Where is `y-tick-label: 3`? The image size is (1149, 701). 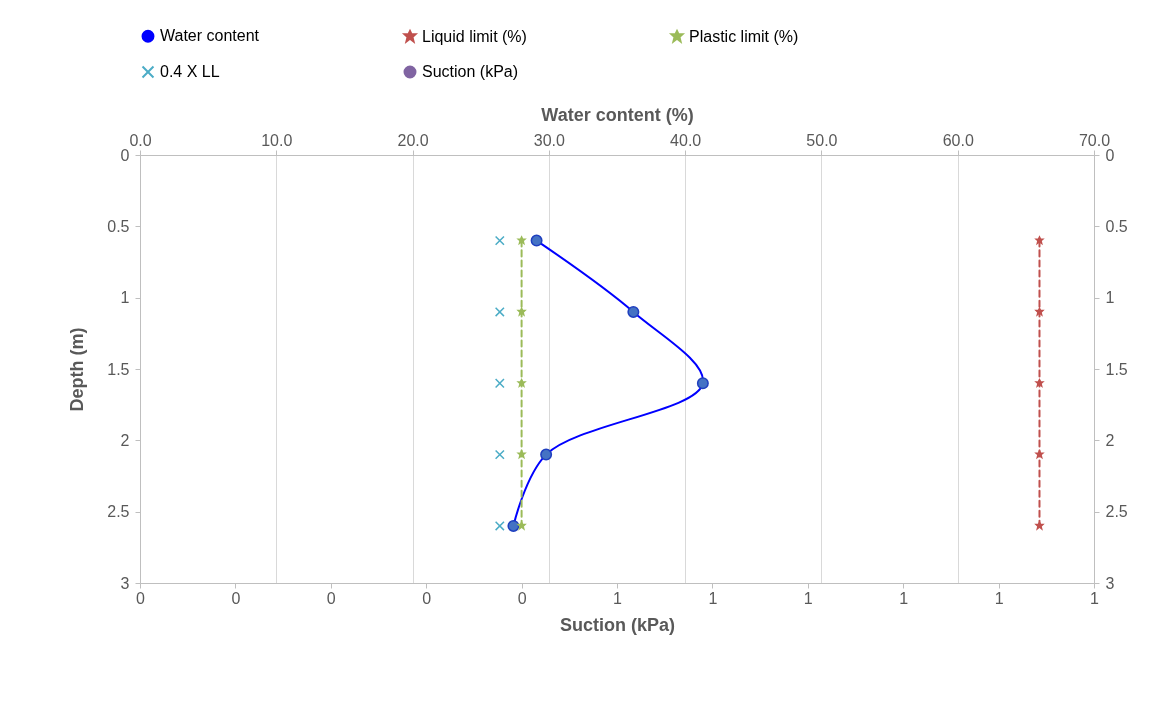 y-tick-label: 3 is located at coordinates (125, 583).